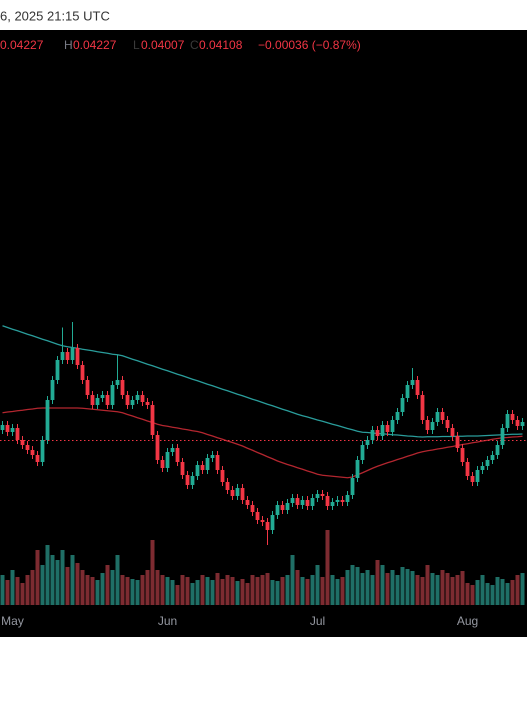 The height and width of the screenshot is (703, 527). I want to click on ohlc-low: 0.04007, so click(163, 45).